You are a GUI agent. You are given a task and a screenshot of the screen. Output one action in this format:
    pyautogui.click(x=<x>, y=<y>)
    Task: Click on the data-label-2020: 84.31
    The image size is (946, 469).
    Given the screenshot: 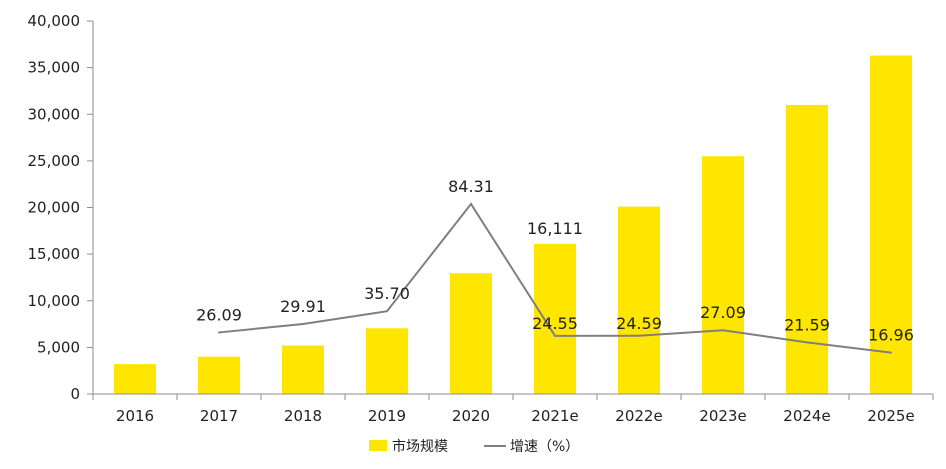 What is the action you would take?
    pyautogui.click(x=471, y=186)
    